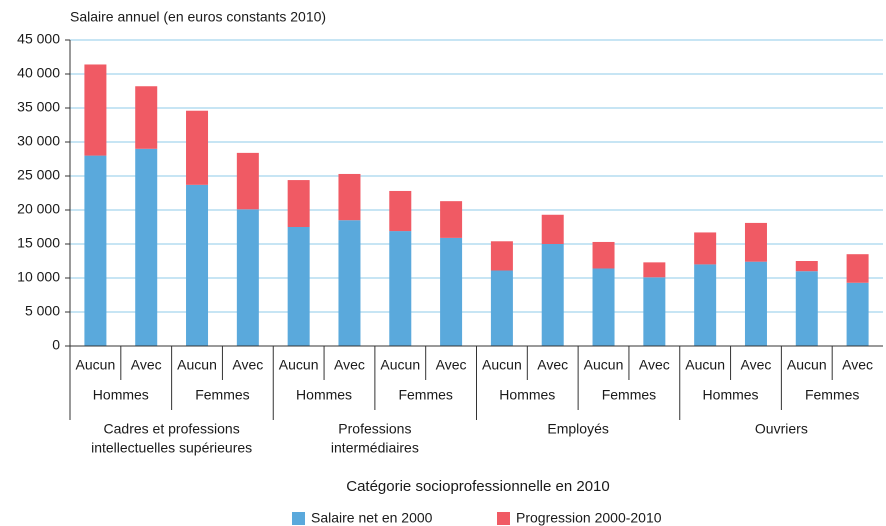  What do you see at coordinates (171, 448) in the screenshot?
I see `group-label: intellectuelles supérieures` at bounding box center [171, 448].